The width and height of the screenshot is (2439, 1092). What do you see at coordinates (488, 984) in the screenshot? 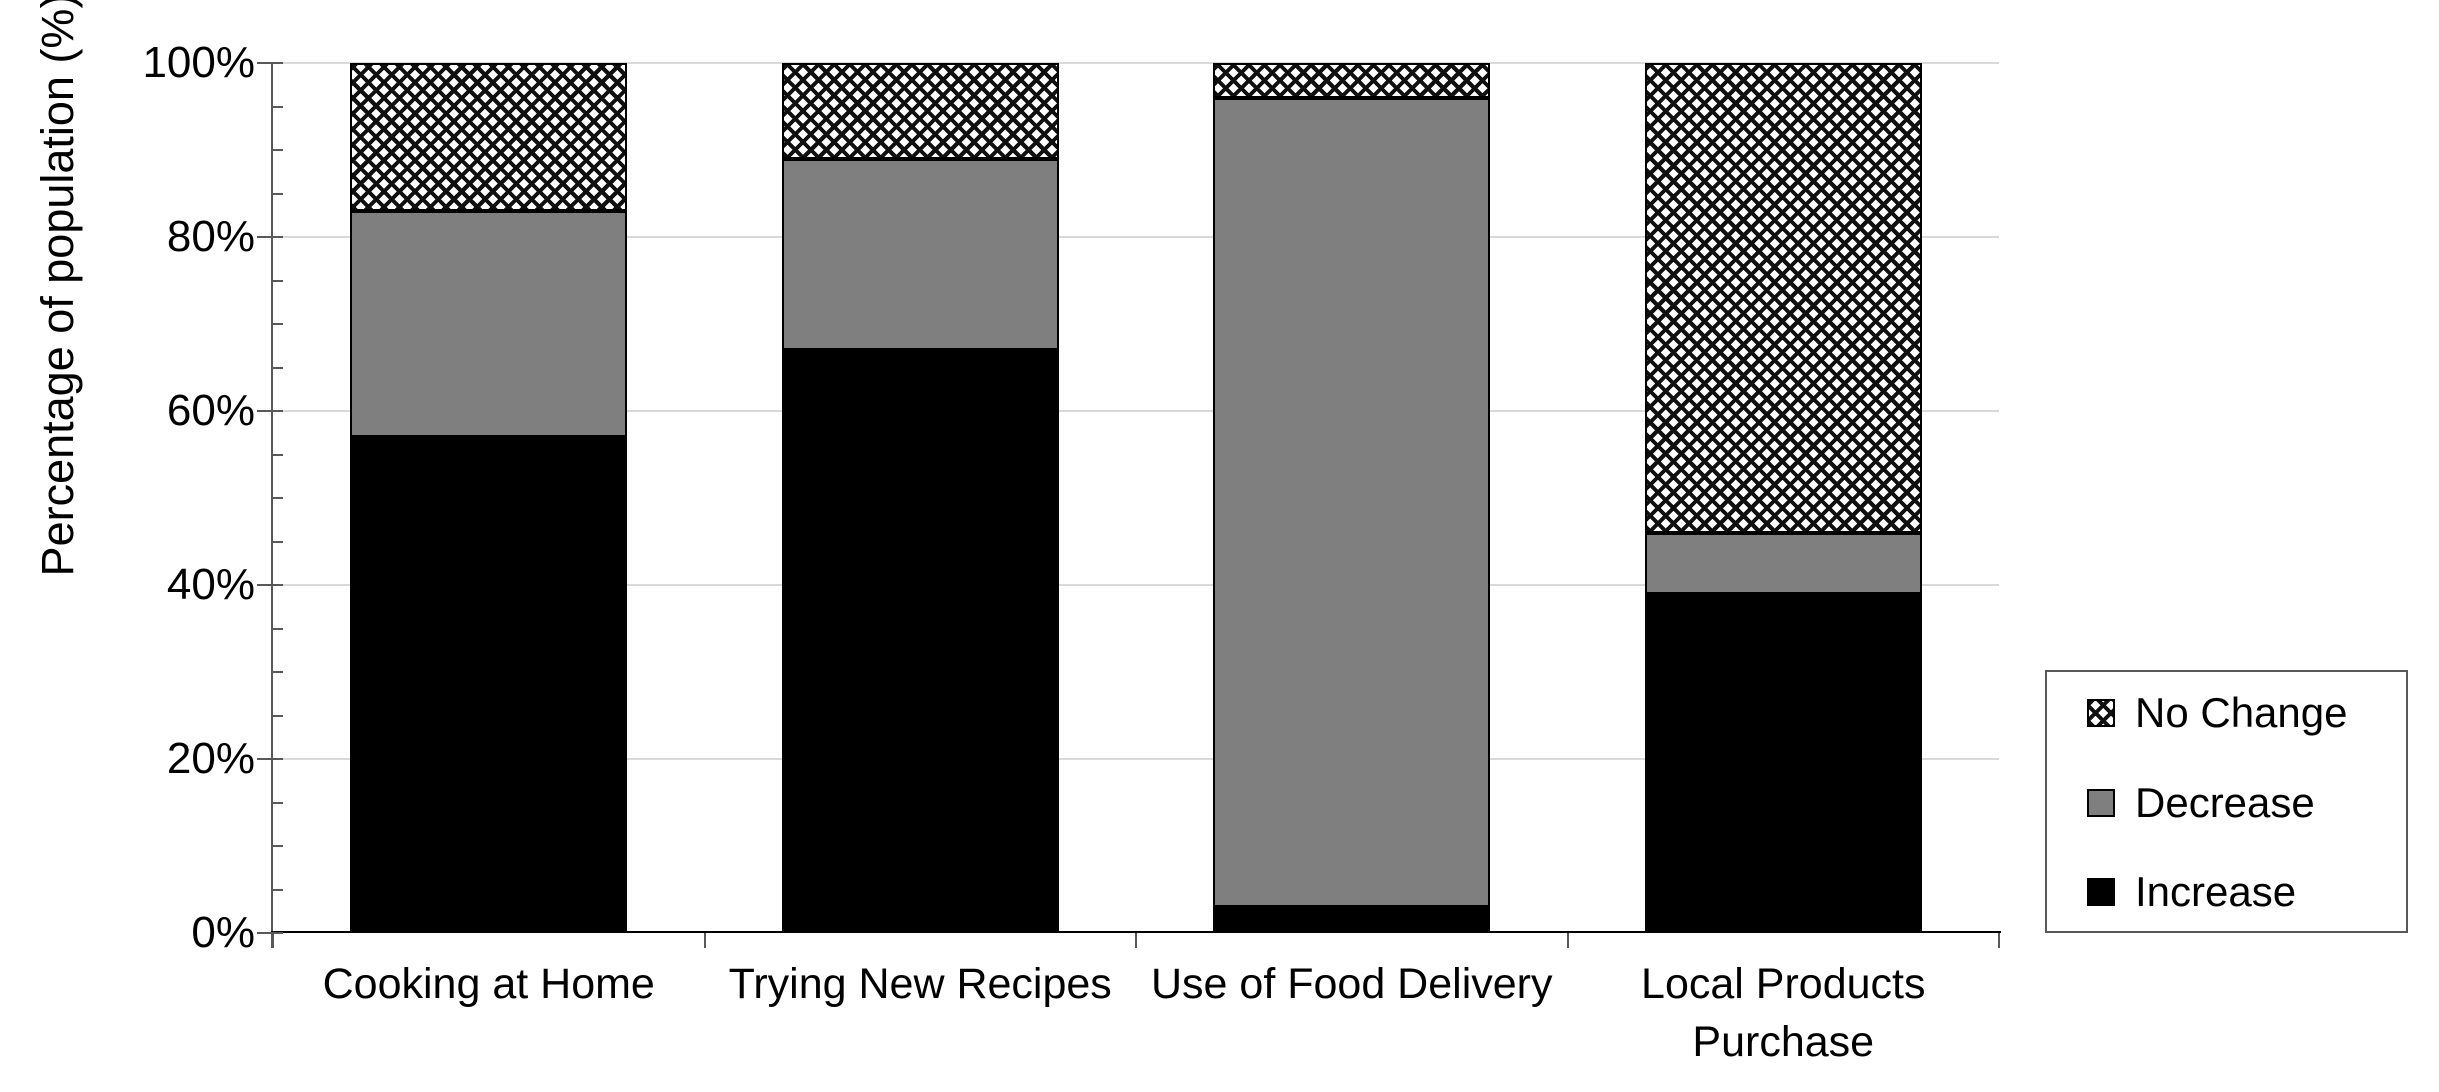
I see `x-category-label-cooking-at-home: Cooking at Home` at bounding box center [488, 984].